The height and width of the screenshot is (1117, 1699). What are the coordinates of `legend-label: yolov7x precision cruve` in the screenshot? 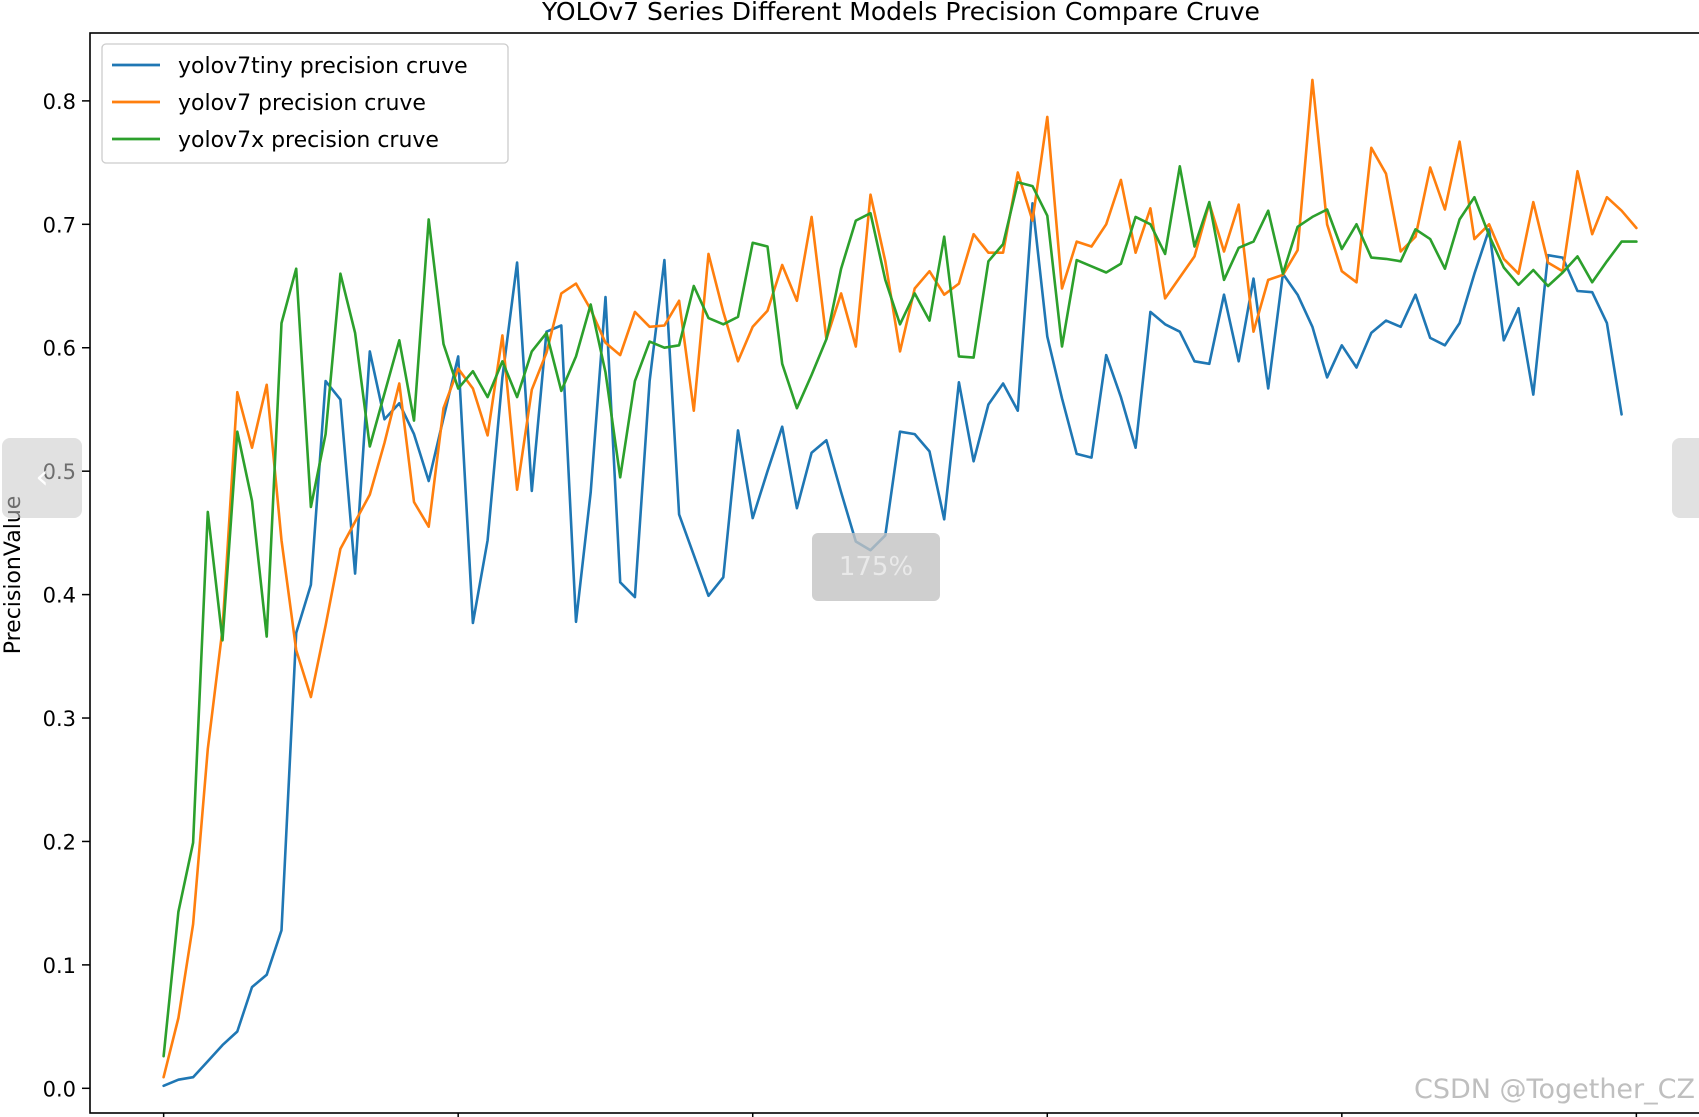 It's located at (308, 140).